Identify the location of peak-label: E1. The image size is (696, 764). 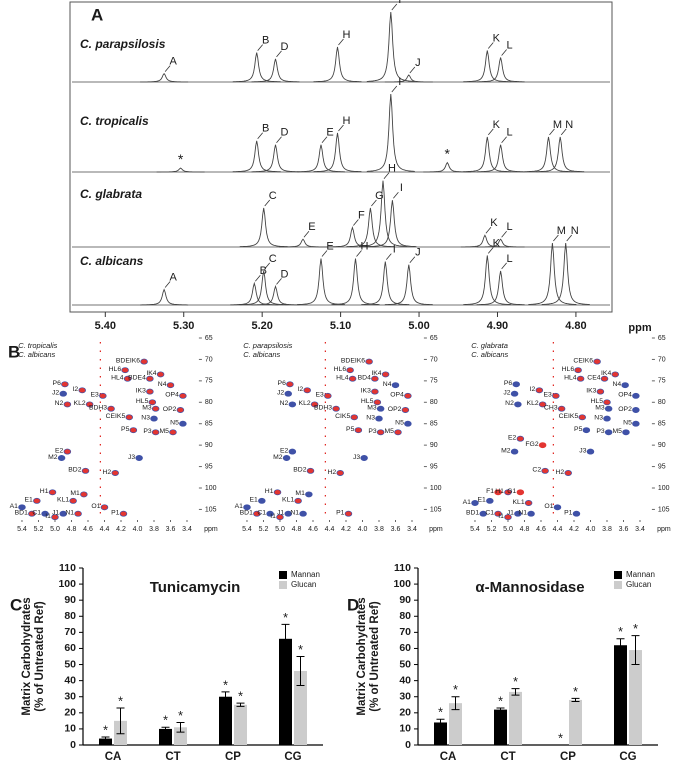
(481, 500).